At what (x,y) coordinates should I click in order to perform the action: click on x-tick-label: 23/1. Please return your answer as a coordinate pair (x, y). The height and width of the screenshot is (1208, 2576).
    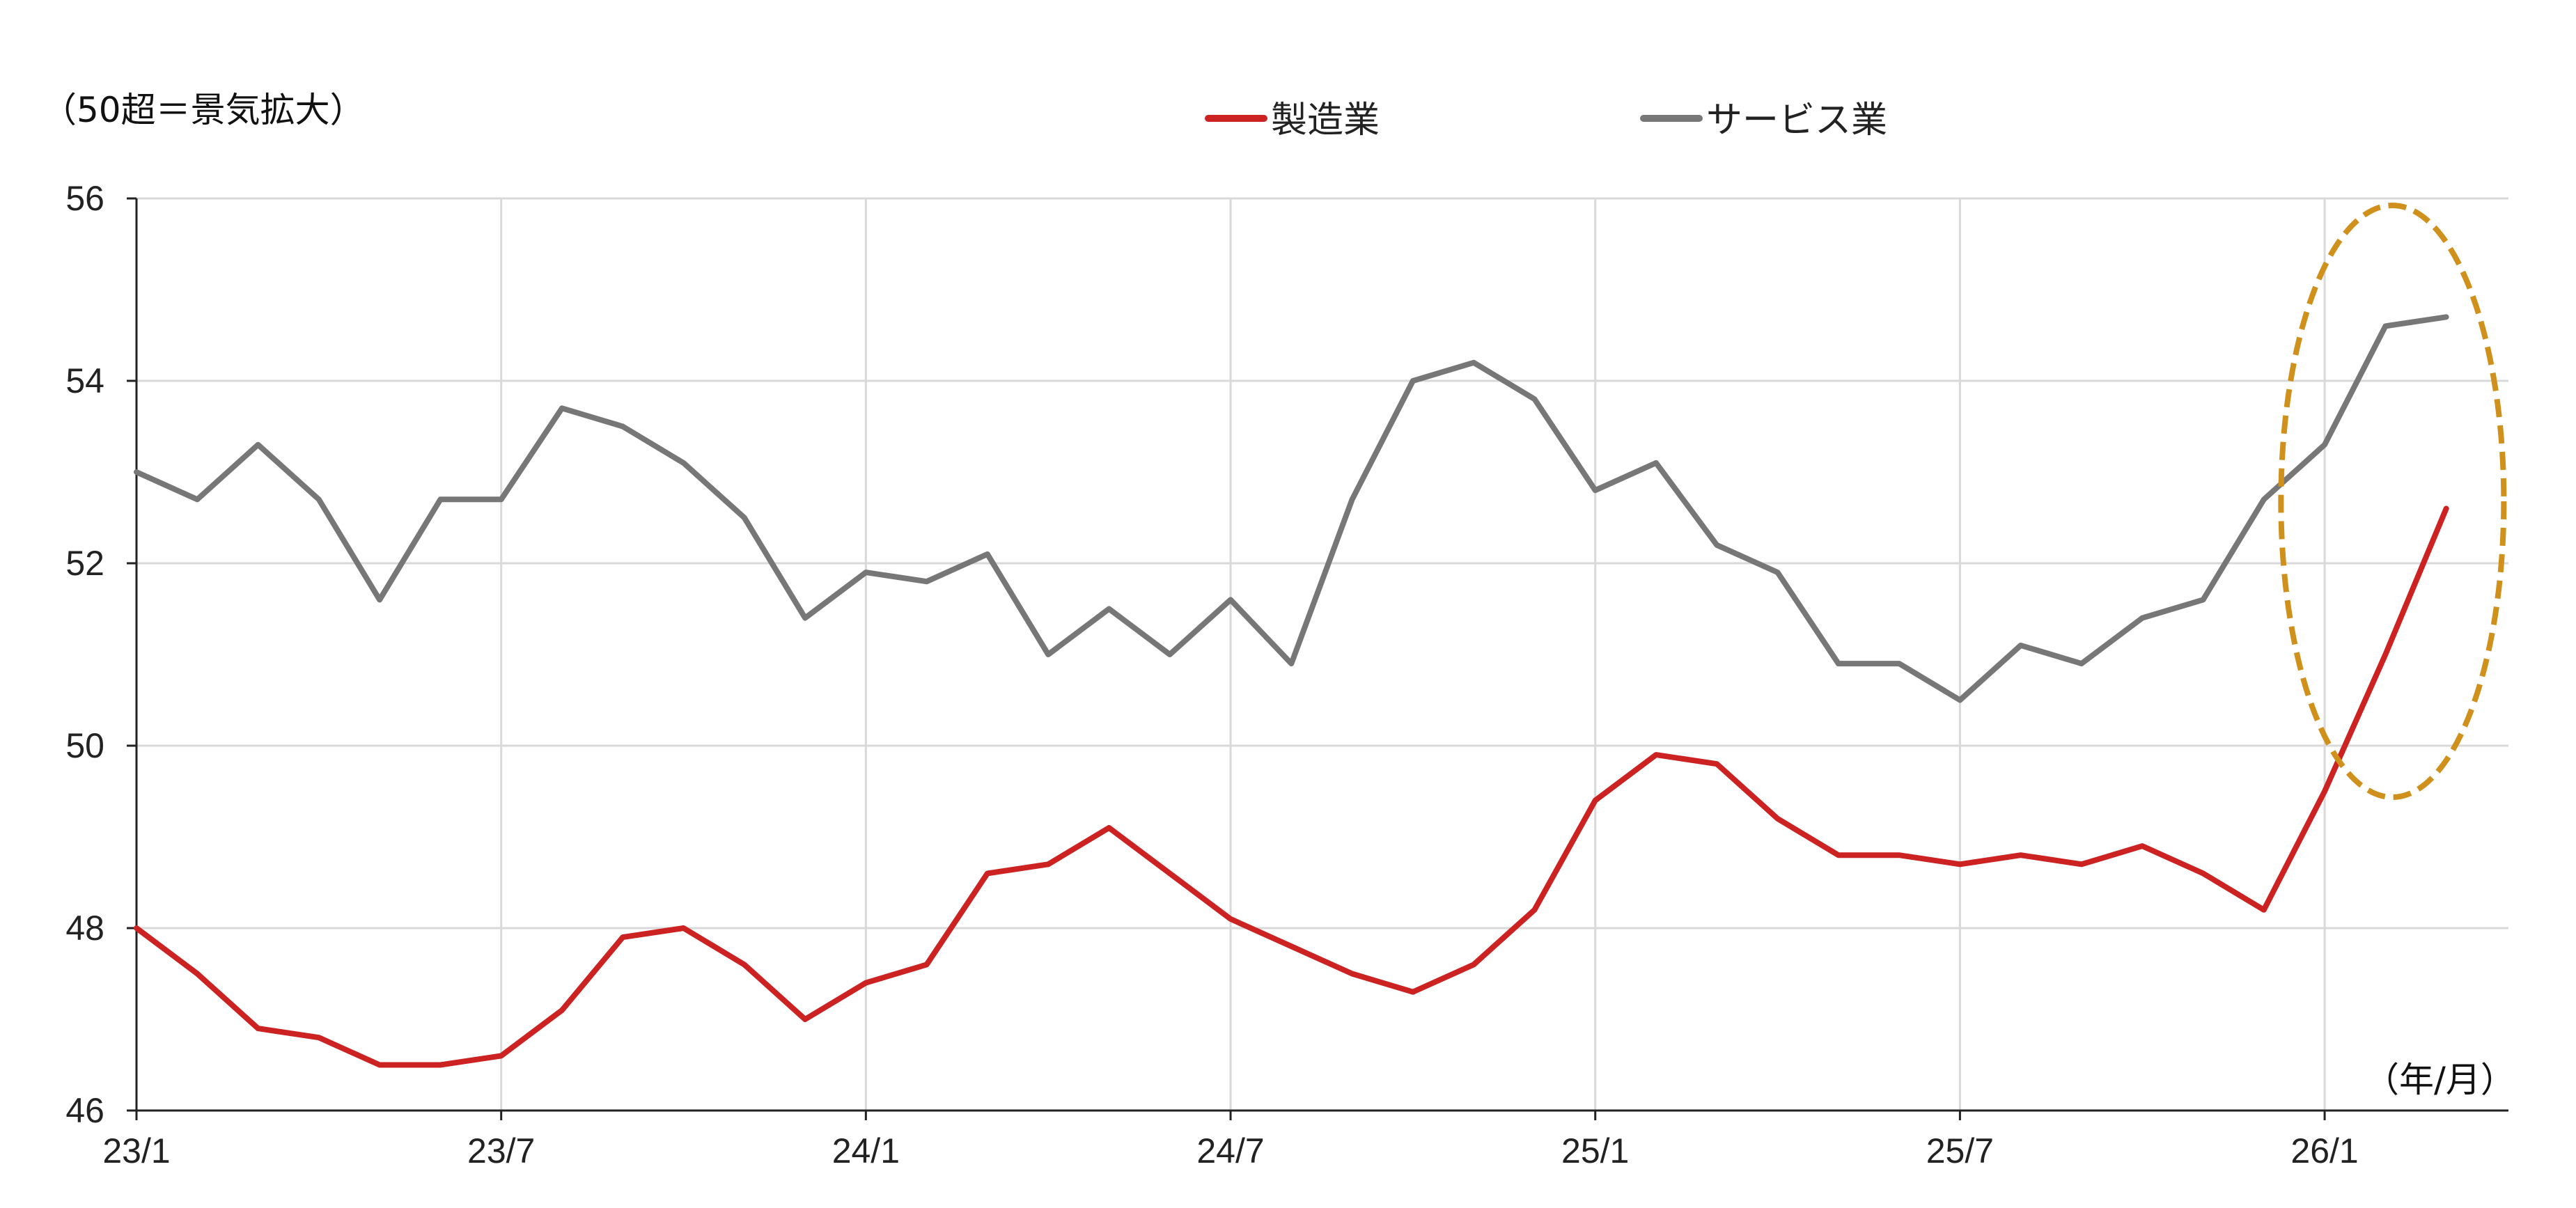
    Looking at the image, I should click on (136, 1150).